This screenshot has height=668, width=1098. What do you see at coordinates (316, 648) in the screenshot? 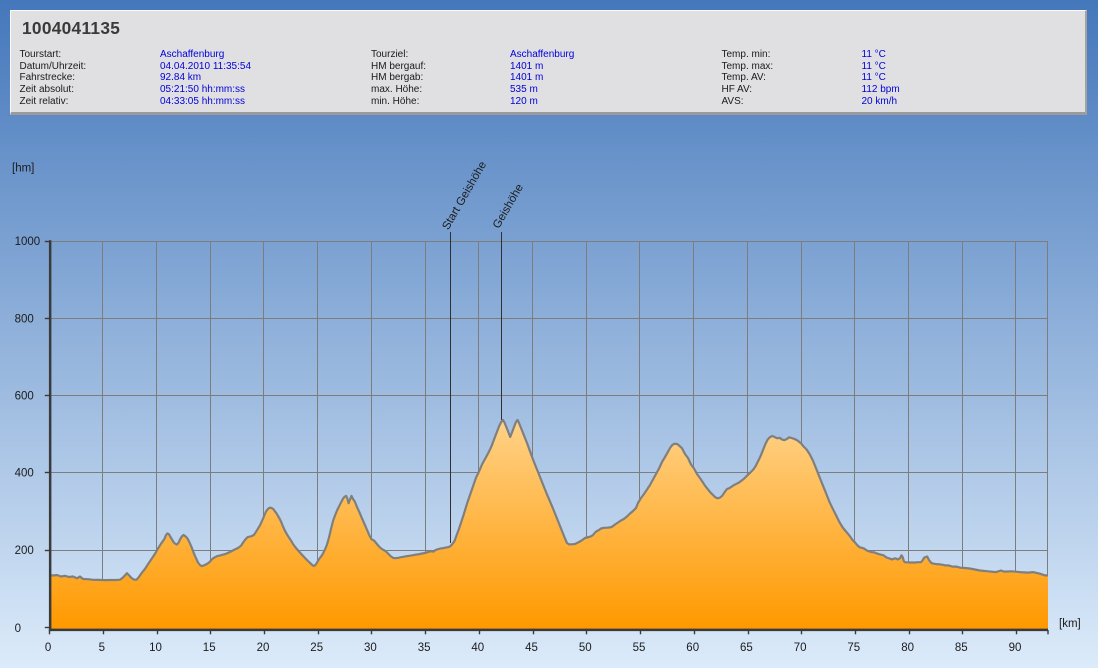
I see `svg-text: 25` at bounding box center [316, 648].